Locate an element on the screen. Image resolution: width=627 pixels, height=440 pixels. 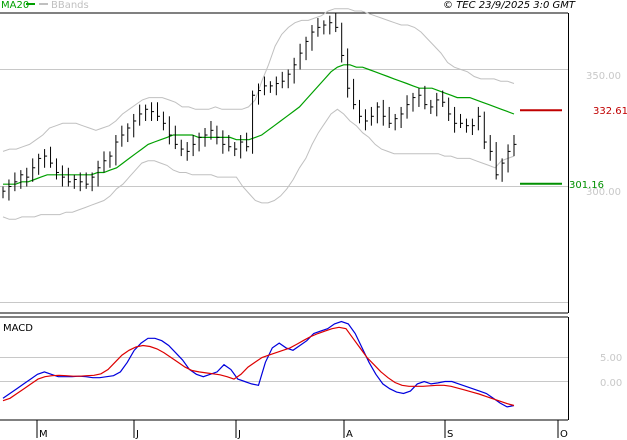
timestamp: © TEC 23/9/2025 3:0 GMT is located at coordinates (509, 5).